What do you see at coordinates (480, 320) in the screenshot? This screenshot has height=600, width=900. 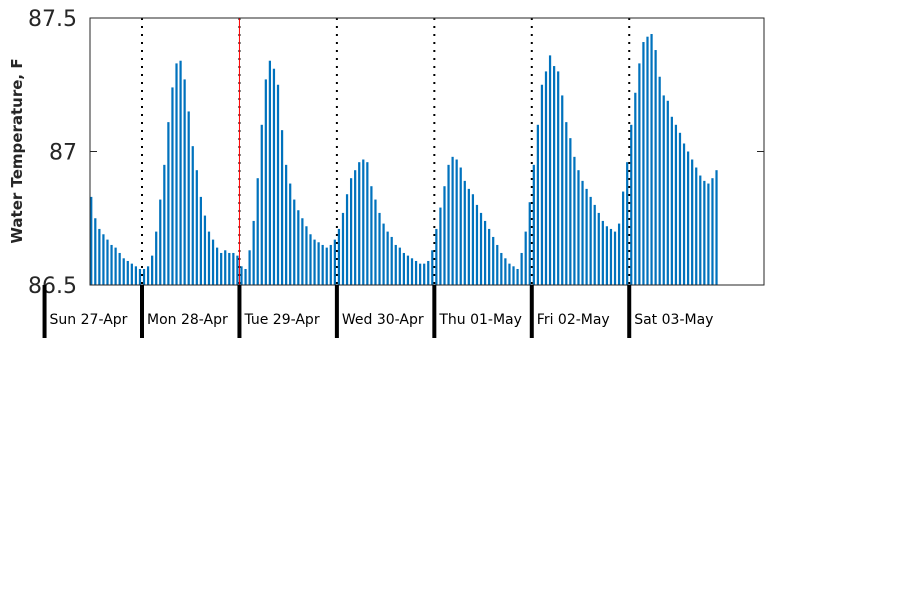 I see `day-label: Thu 01-May` at bounding box center [480, 320].